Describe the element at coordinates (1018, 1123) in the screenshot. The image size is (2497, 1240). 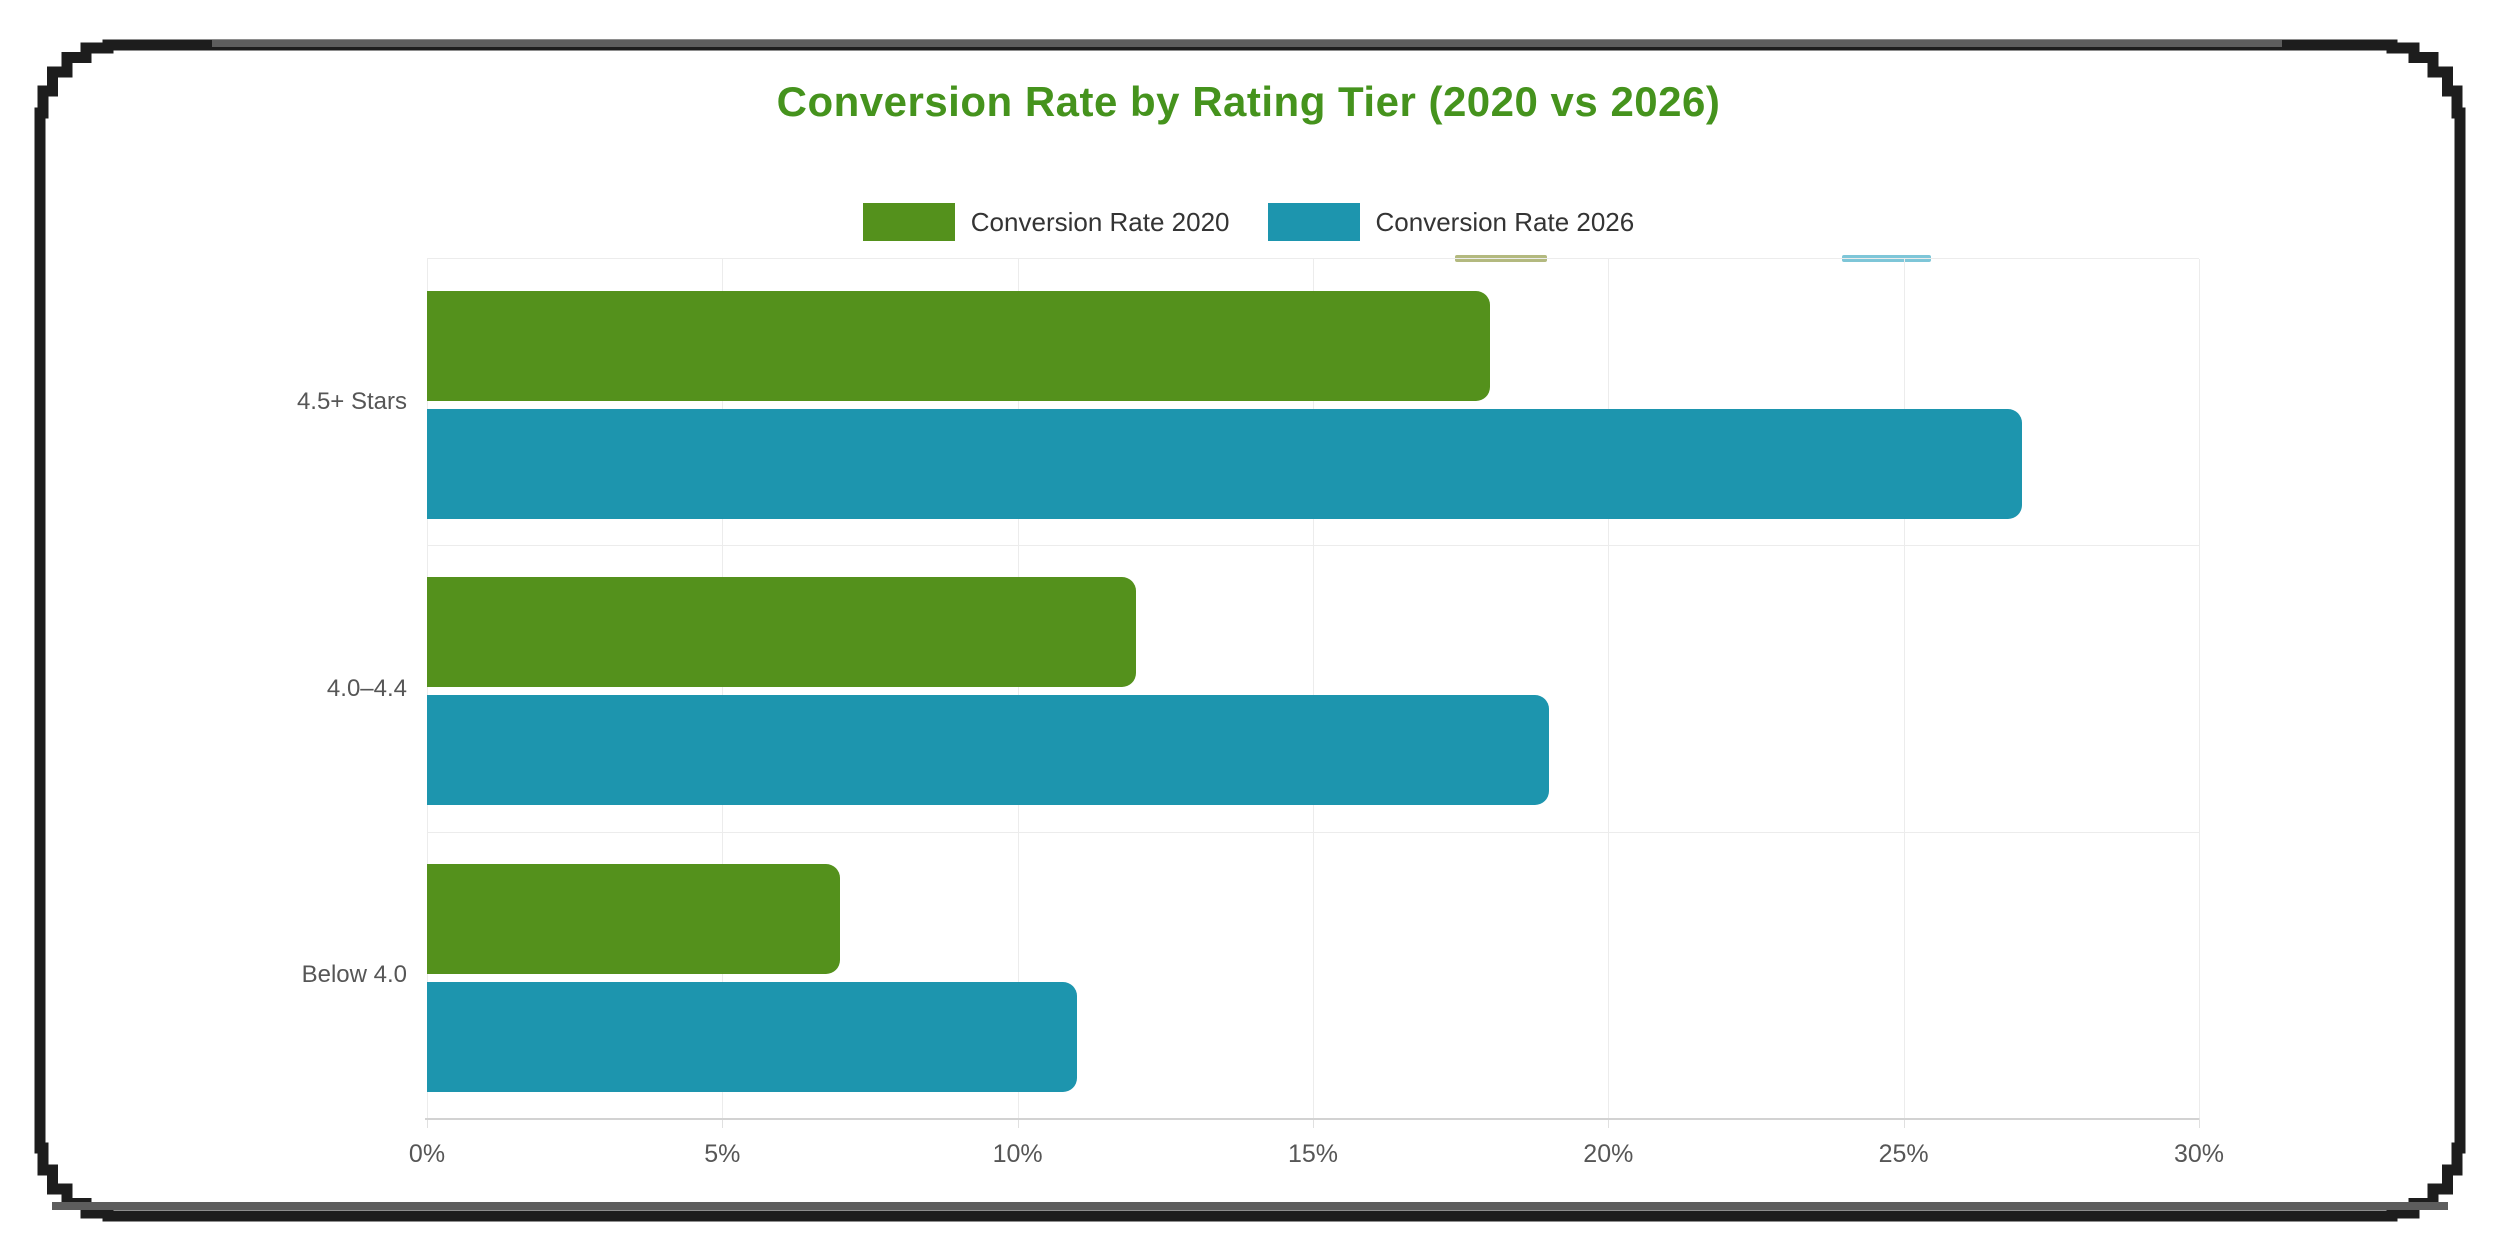
I see `tick-mark-10%` at that location.